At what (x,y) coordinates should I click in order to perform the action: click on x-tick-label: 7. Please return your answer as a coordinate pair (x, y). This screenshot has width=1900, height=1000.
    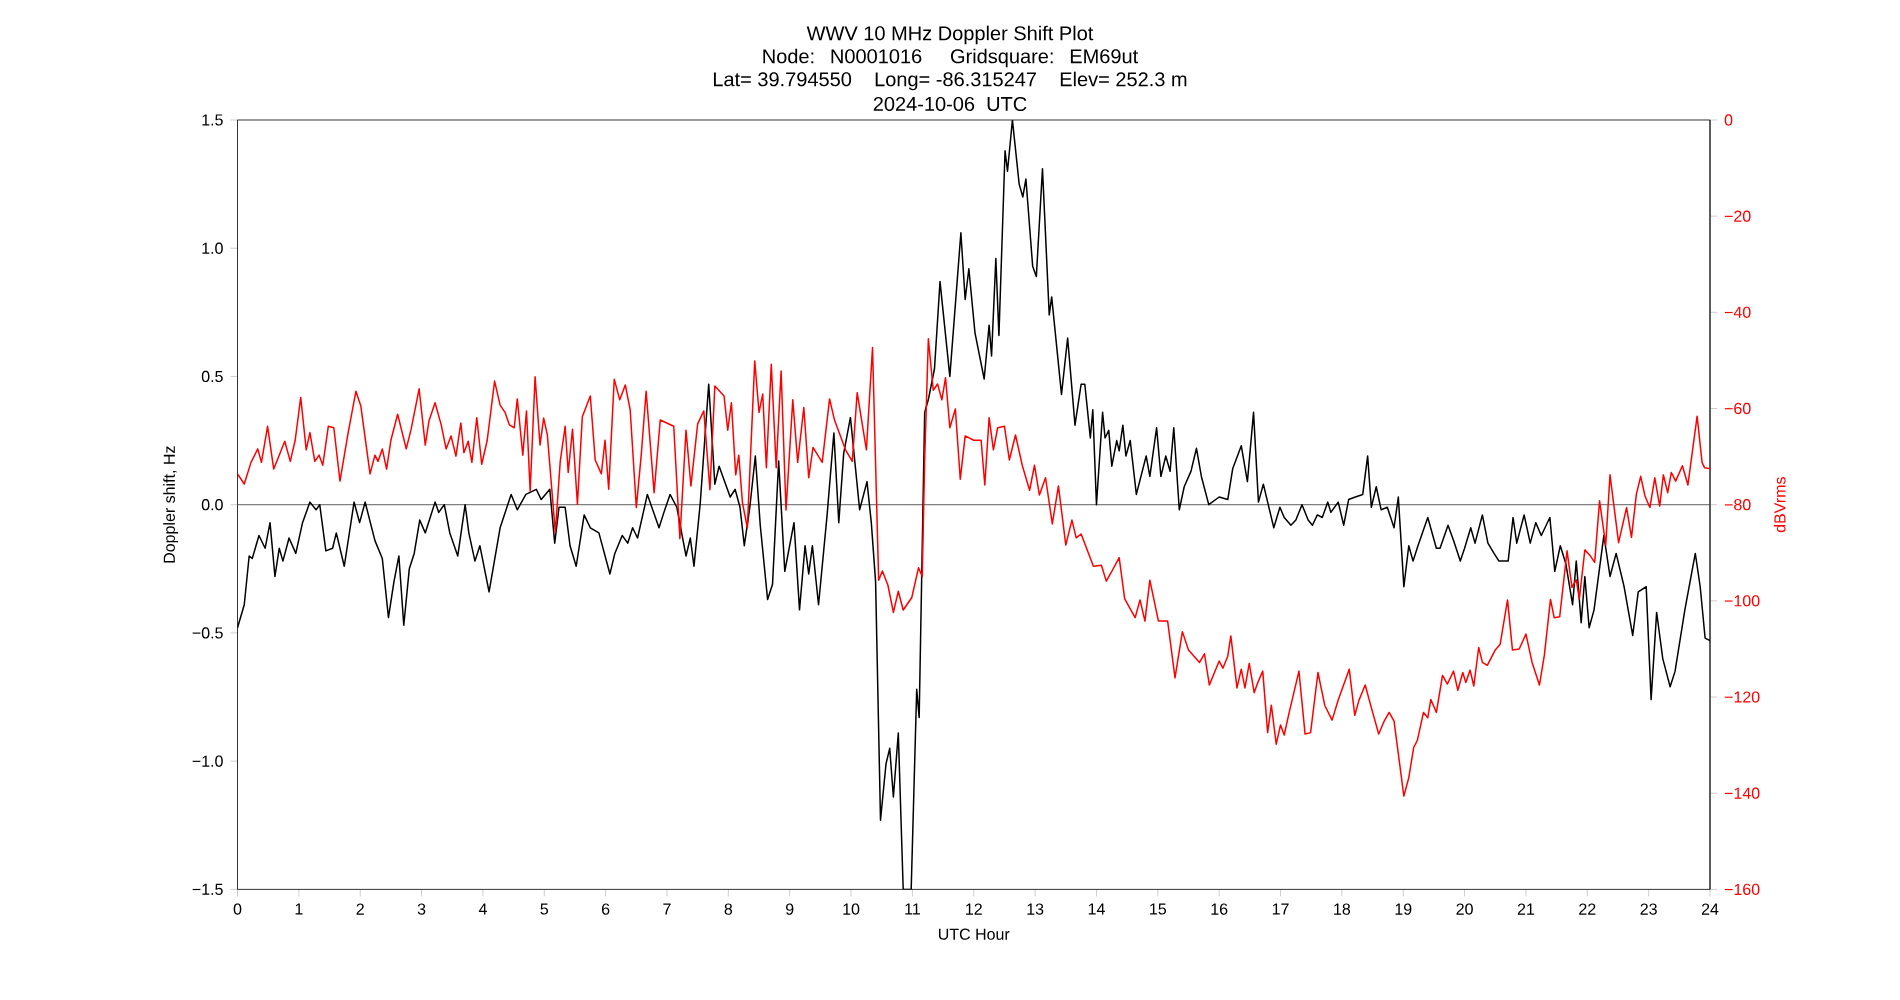
    Looking at the image, I should click on (667, 909).